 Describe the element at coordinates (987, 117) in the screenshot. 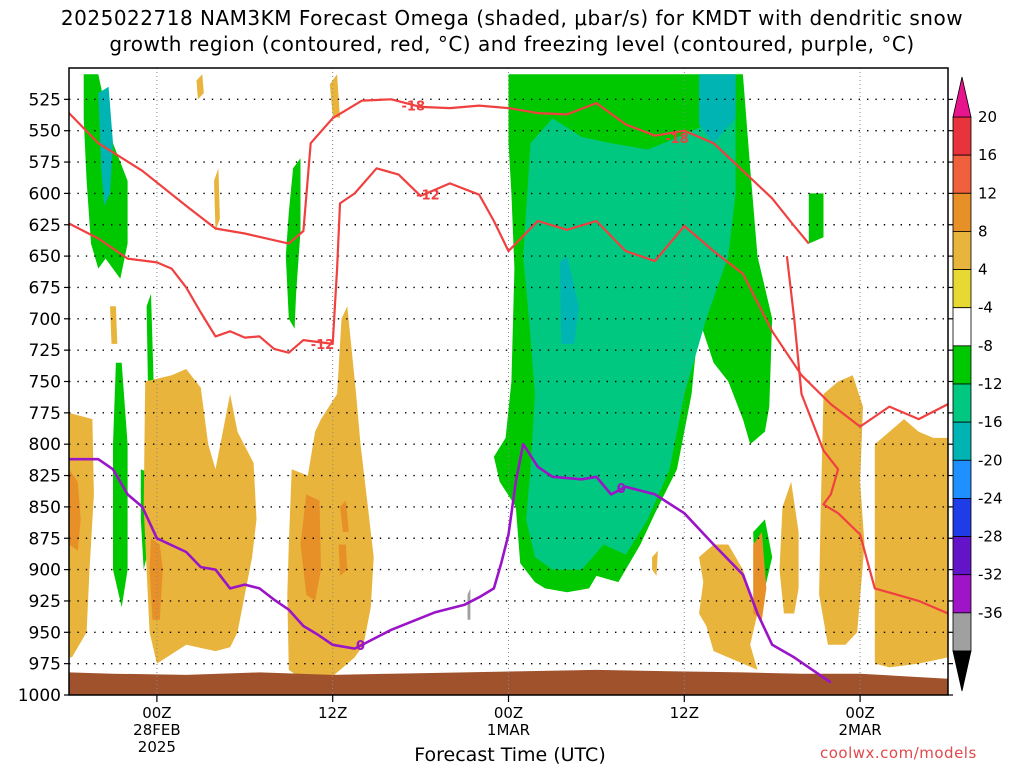

I see `colorbar-label-0: 20` at that location.